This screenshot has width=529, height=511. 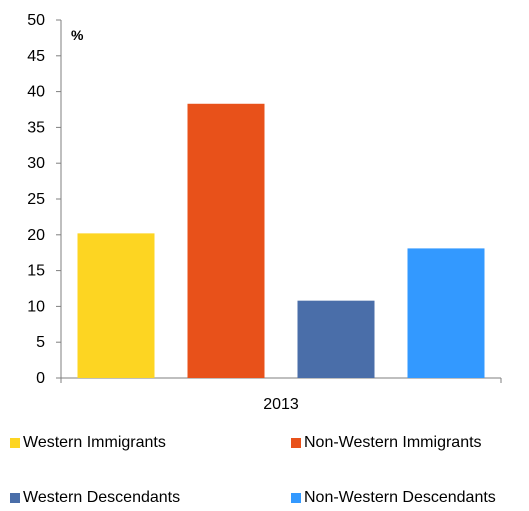 I want to click on y-tick-label: 25, so click(x=36, y=199).